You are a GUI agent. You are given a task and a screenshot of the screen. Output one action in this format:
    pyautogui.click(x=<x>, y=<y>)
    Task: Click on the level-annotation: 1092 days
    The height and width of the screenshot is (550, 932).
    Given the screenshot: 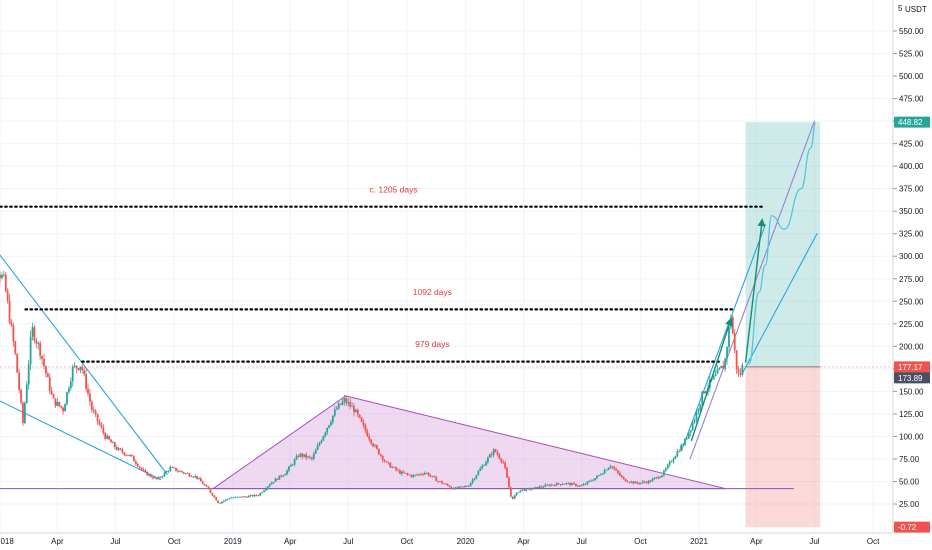 What is the action you would take?
    pyautogui.click(x=432, y=292)
    